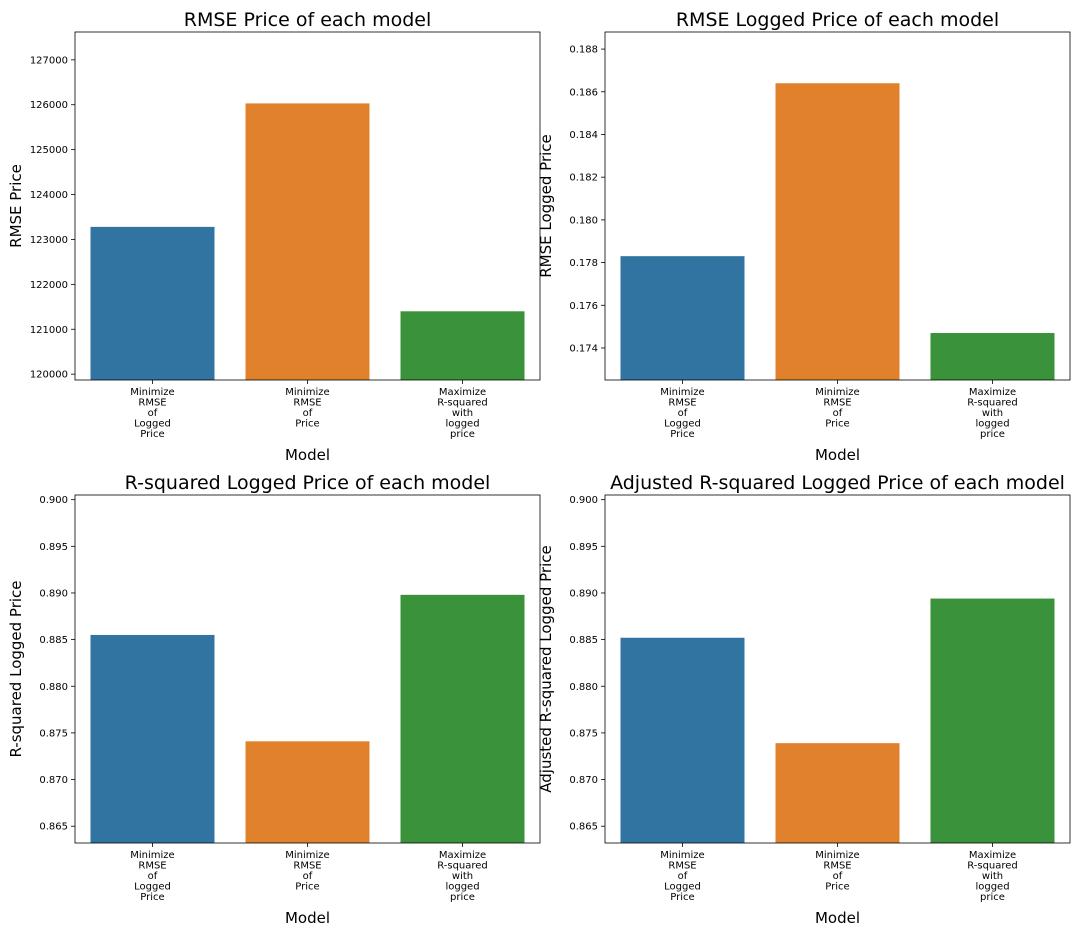 This screenshot has height=936, width=1080. I want to click on y-tick-label: 0.178, so click(583, 263).